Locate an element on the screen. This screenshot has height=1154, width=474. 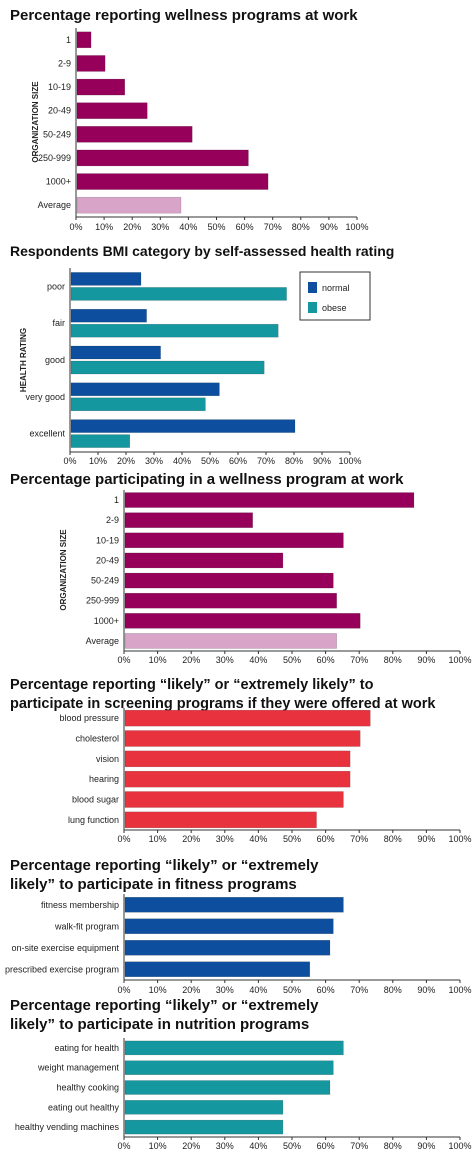
category-label: on-site exercise equipment is located at coordinates (65, 948).